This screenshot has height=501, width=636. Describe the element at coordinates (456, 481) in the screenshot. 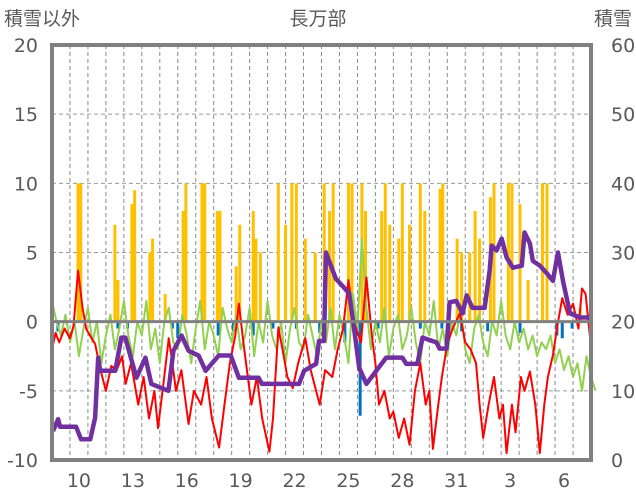

I see `x-tick-label: 31` at that location.